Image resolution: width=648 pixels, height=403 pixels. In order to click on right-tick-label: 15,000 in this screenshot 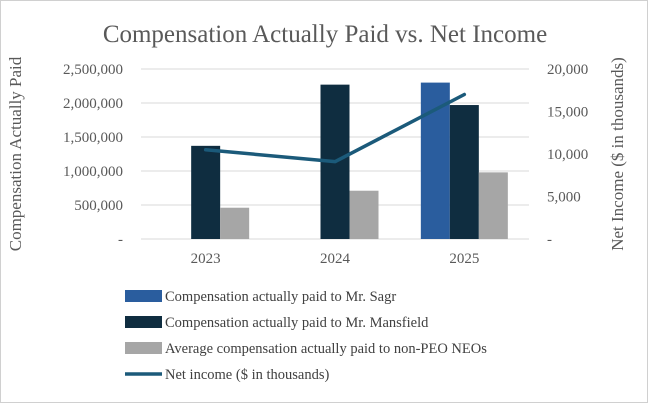, I will do `click(567, 113)`.